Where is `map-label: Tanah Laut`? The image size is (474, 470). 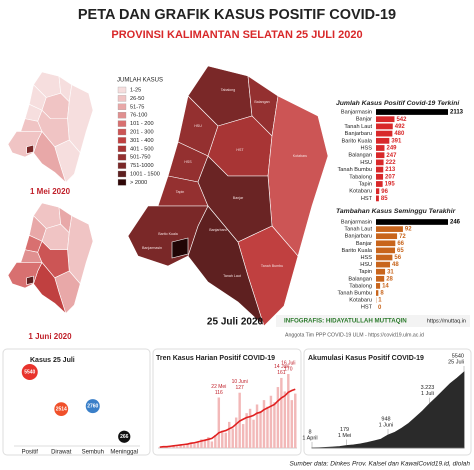
map-label: Tanah Laut is located at coordinates (232, 276).